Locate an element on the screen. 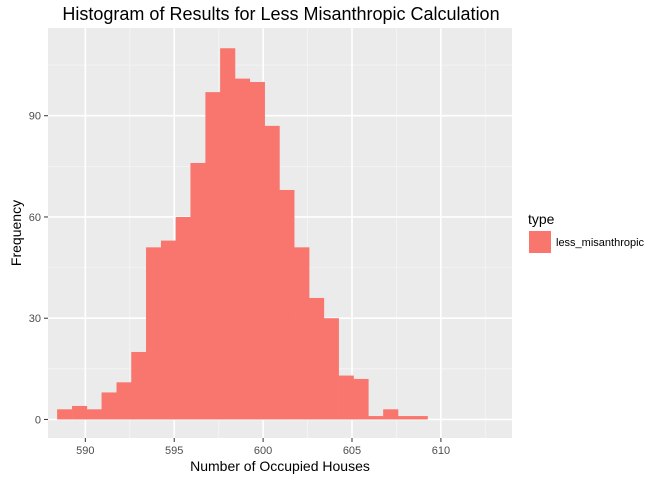  x-tick-label: 605 is located at coordinates (352, 451).